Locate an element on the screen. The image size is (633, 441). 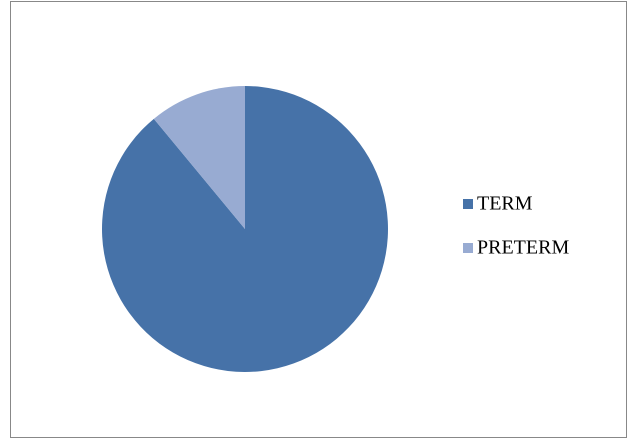
pie-slice is located at coordinates (199, 157).